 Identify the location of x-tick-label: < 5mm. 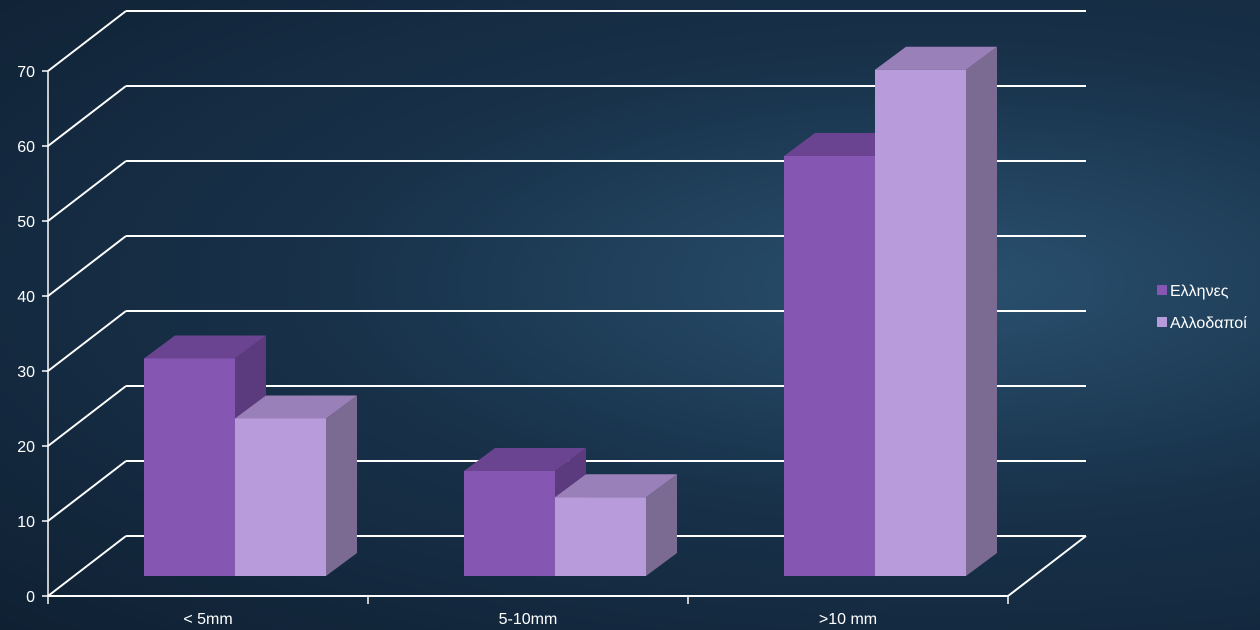
(207, 619).